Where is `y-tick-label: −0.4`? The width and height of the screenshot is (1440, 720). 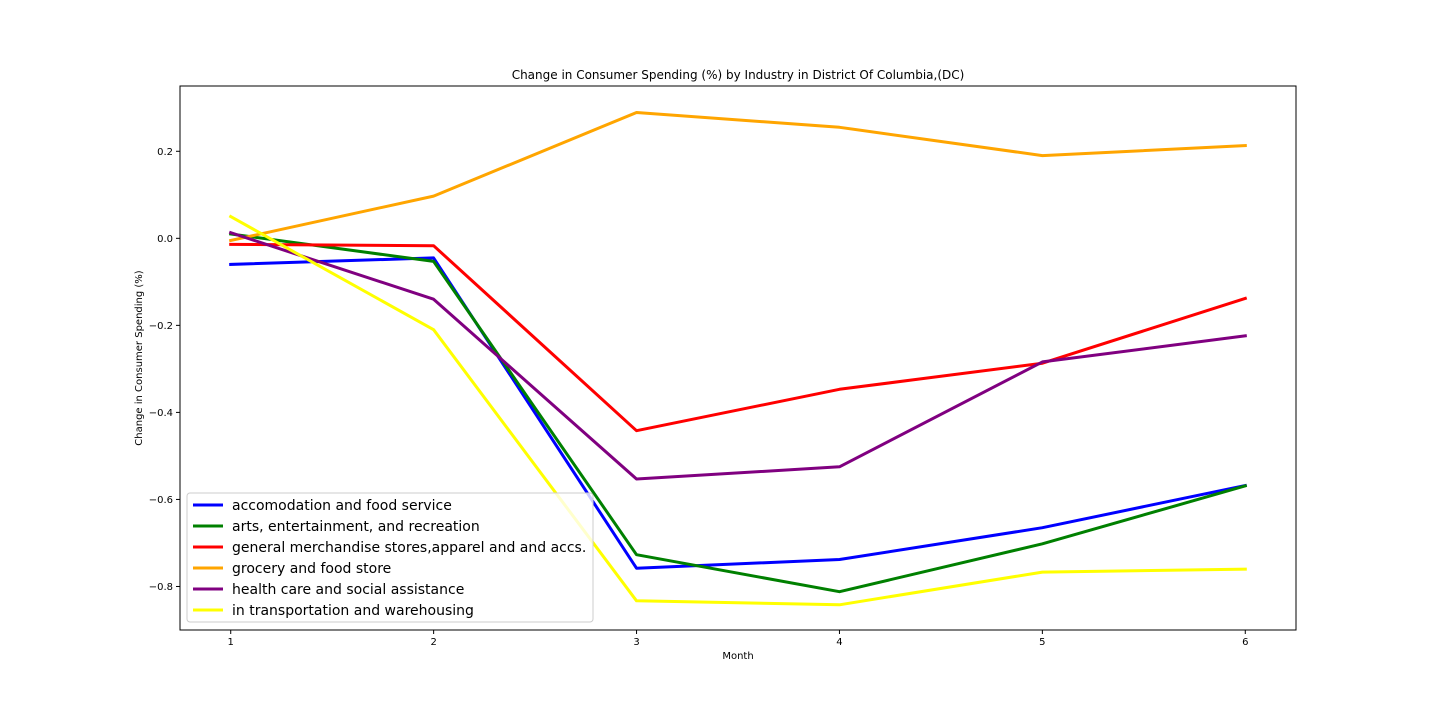 y-tick-label: −0.4 is located at coordinates (161, 413).